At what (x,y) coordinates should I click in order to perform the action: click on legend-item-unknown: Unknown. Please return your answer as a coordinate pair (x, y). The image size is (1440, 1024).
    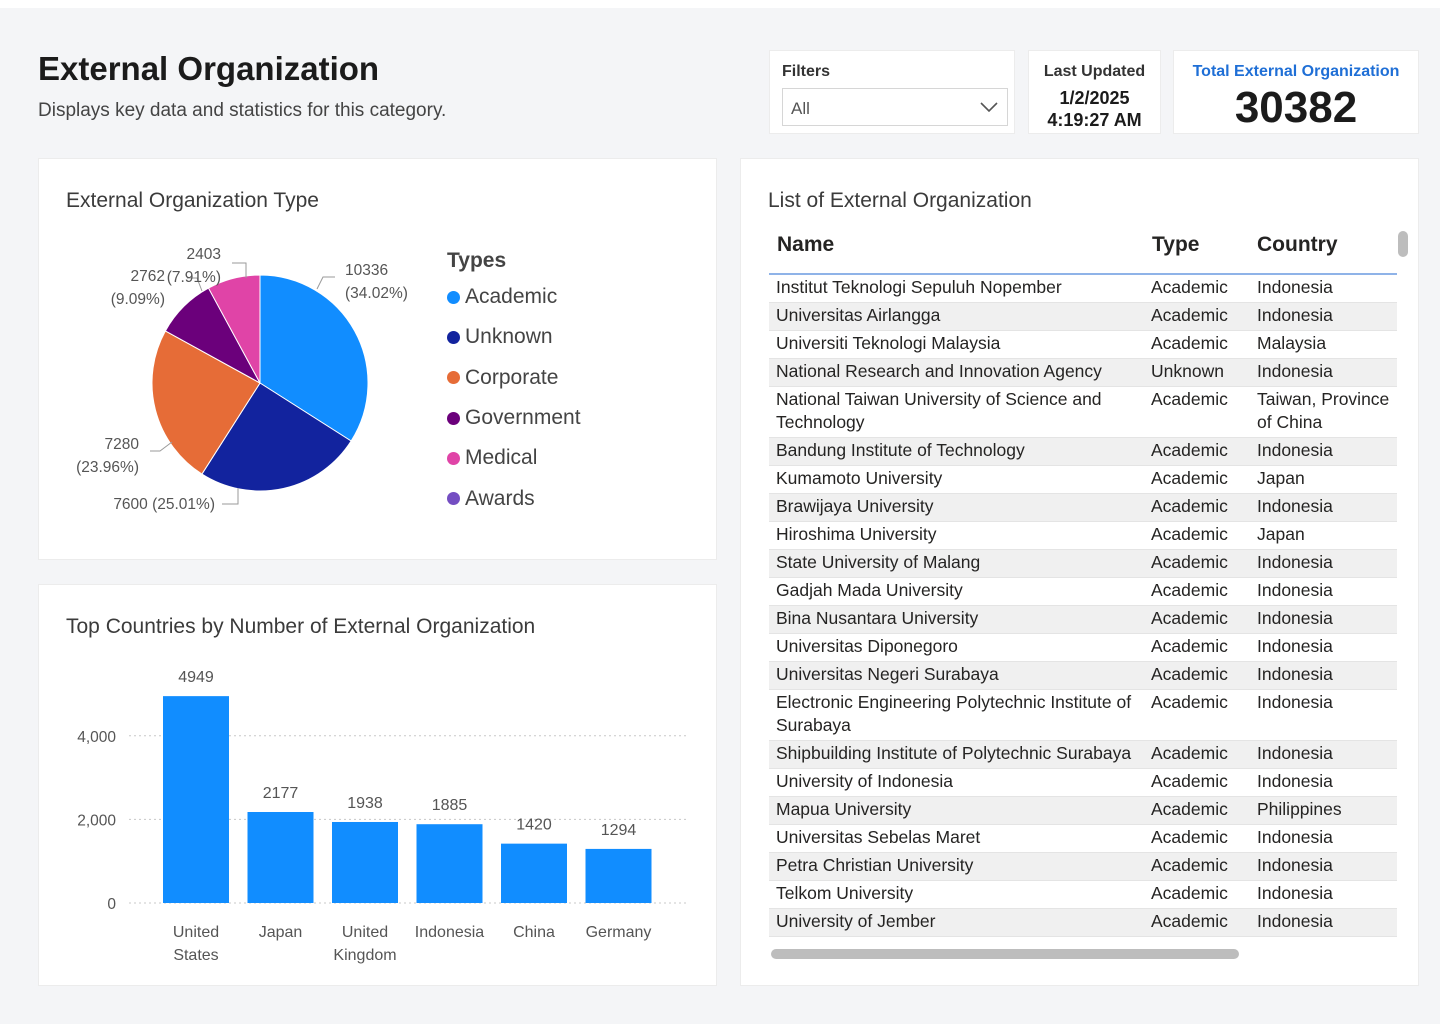
    Looking at the image, I should click on (514, 337).